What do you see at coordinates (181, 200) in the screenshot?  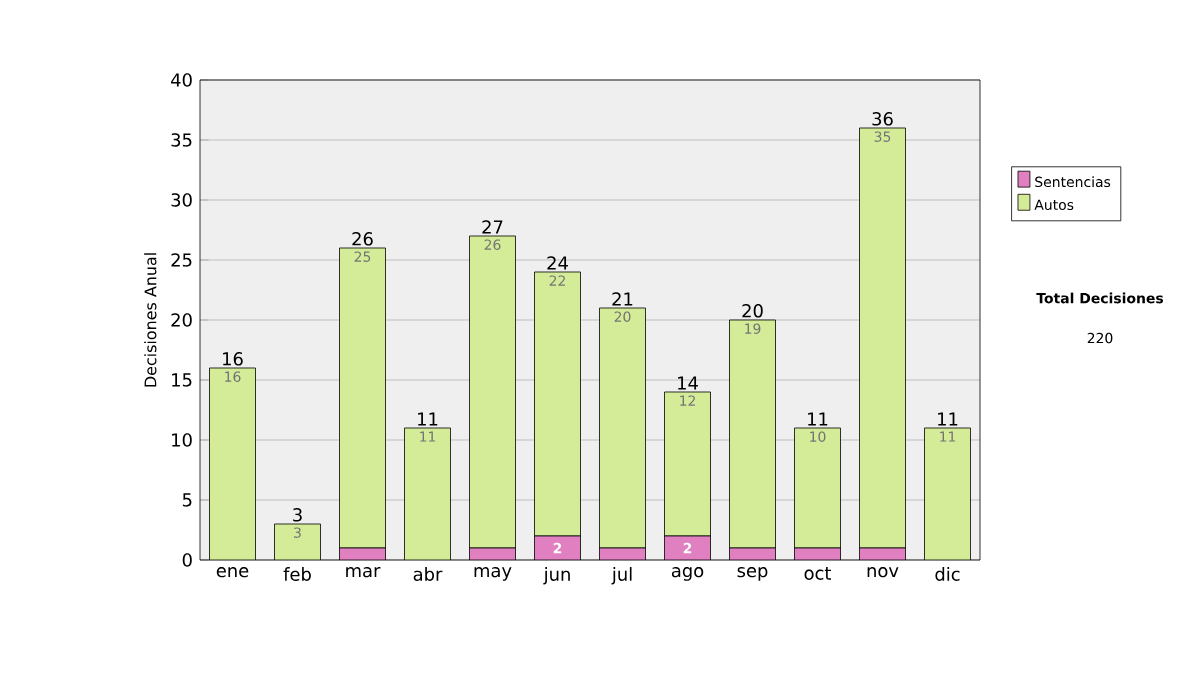 I see `y-tick-label: 30` at bounding box center [181, 200].